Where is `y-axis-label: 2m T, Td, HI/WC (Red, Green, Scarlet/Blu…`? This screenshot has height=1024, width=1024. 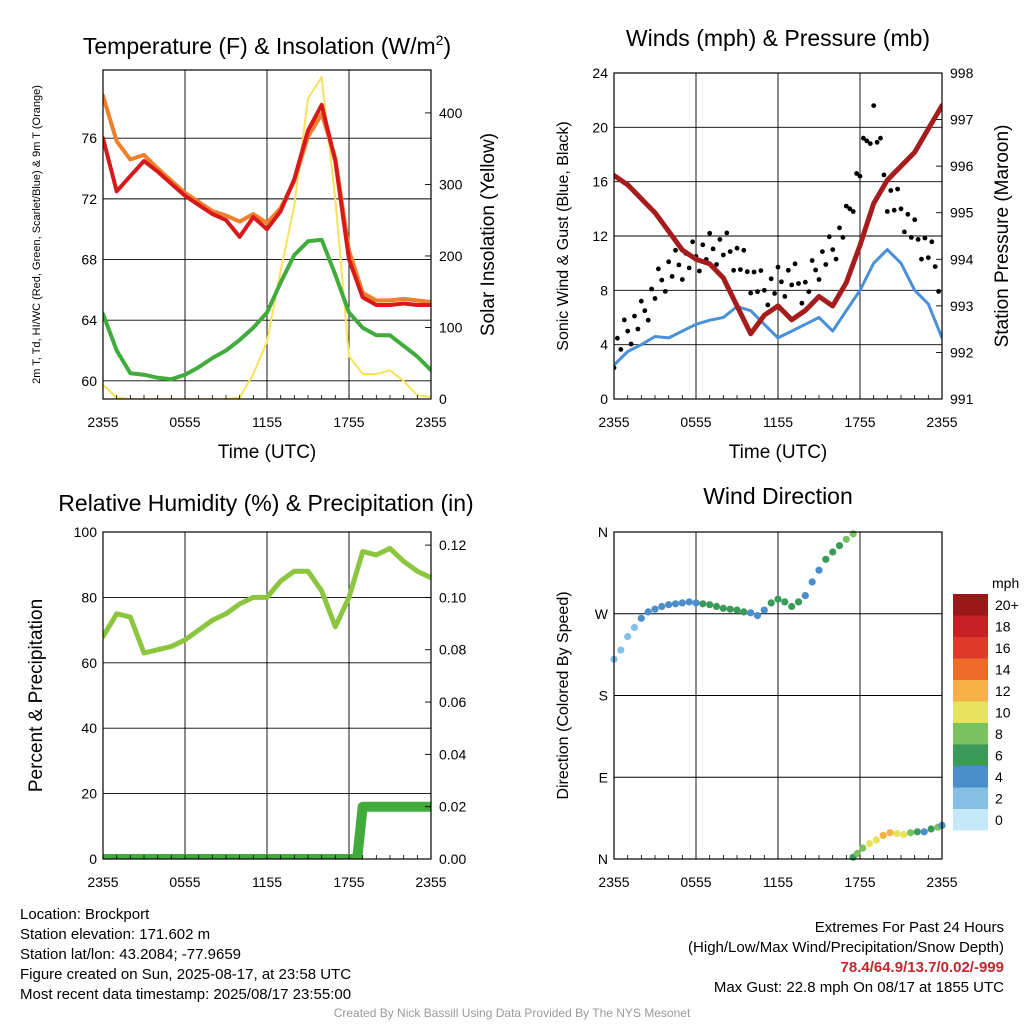 y-axis-label: 2m T, Td, HI/WC (Red, Green, Scarlet/Blu… is located at coordinates (37, 234).